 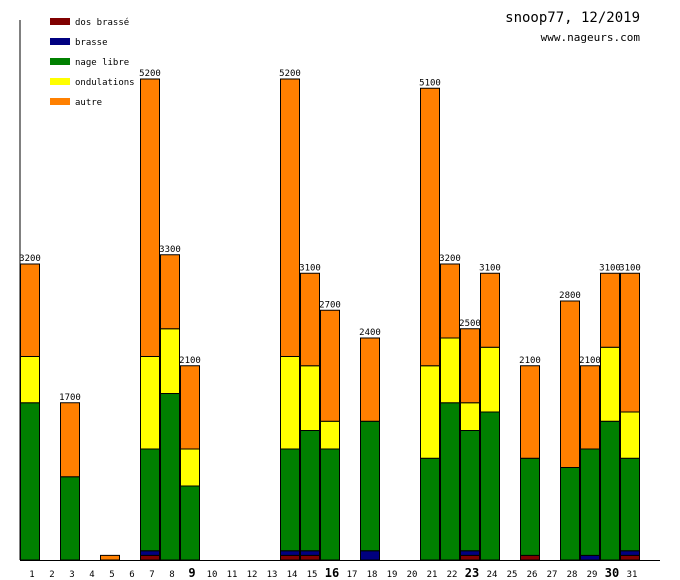 I want to click on x-tick-label: 6, so click(x=131, y=575).